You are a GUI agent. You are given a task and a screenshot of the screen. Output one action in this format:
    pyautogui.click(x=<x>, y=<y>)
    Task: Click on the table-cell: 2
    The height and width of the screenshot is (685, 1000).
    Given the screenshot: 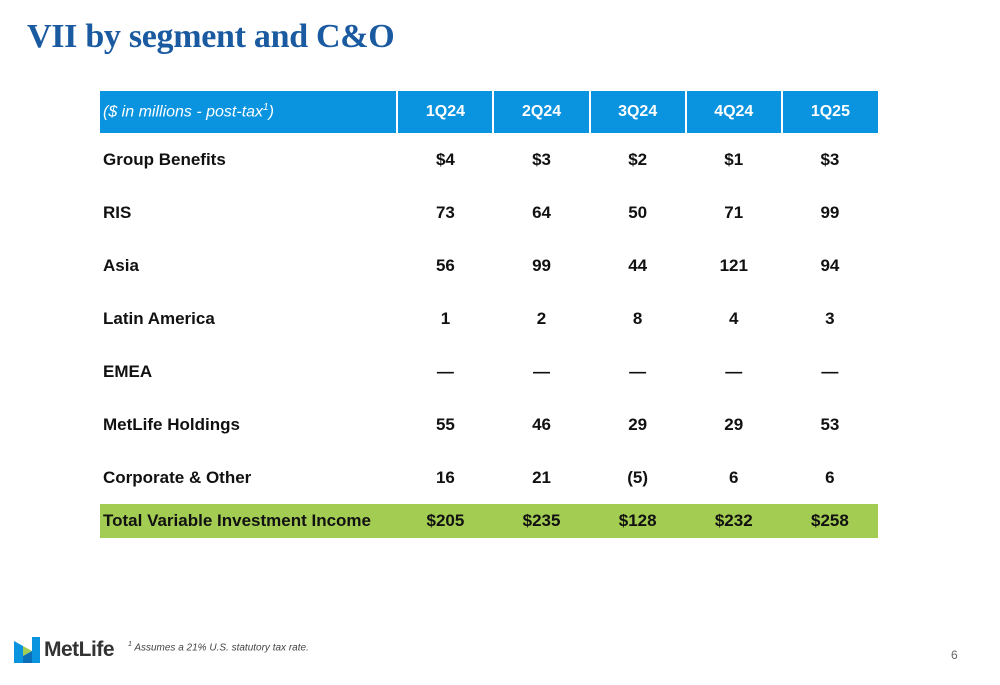 What is the action you would take?
    pyautogui.click(x=541, y=318)
    